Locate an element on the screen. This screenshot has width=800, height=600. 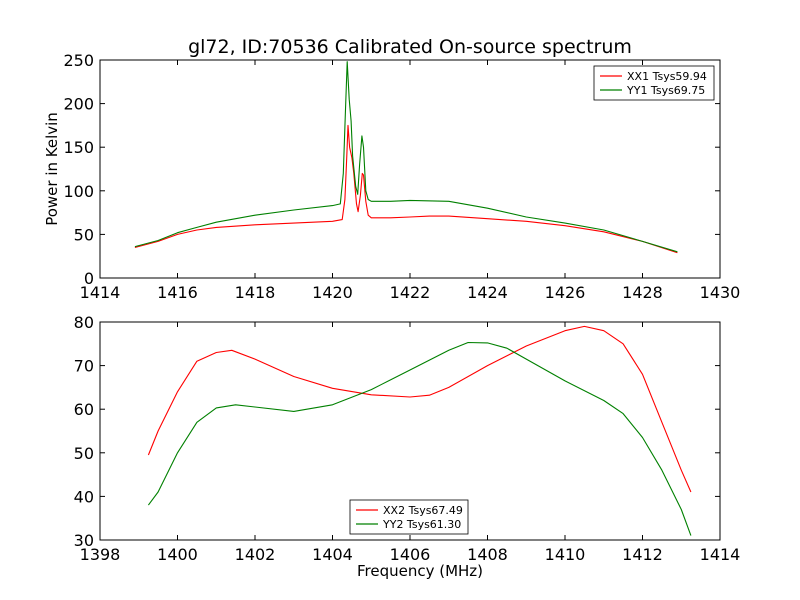
legend-entry-label: YY1 Tsys69.75 is located at coordinates (665, 90).